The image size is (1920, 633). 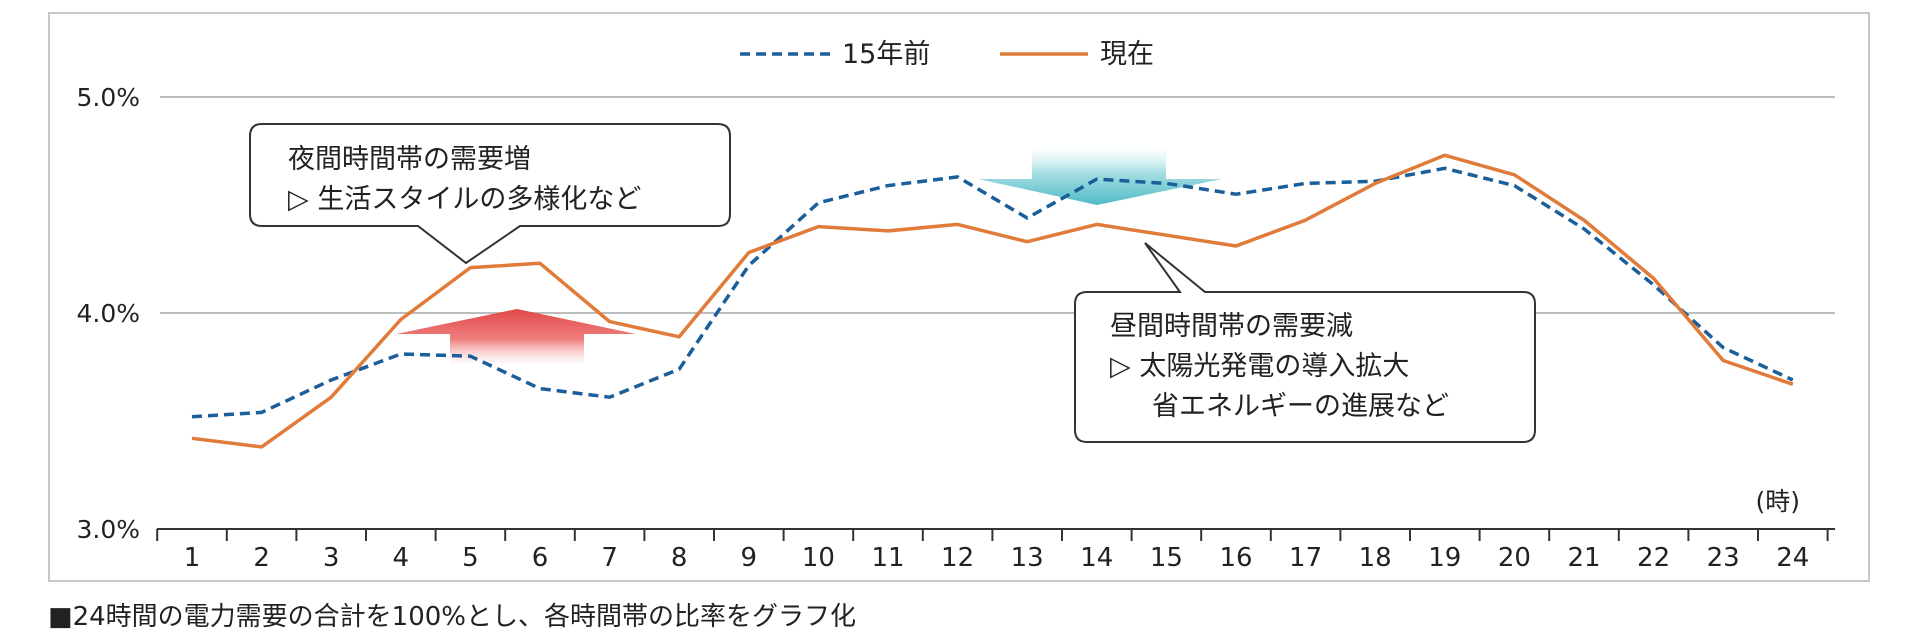 What do you see at coordinates (947, 54) in the screenshot?
I see `legend: 15年前 現在` at bounding box center [947, 54].